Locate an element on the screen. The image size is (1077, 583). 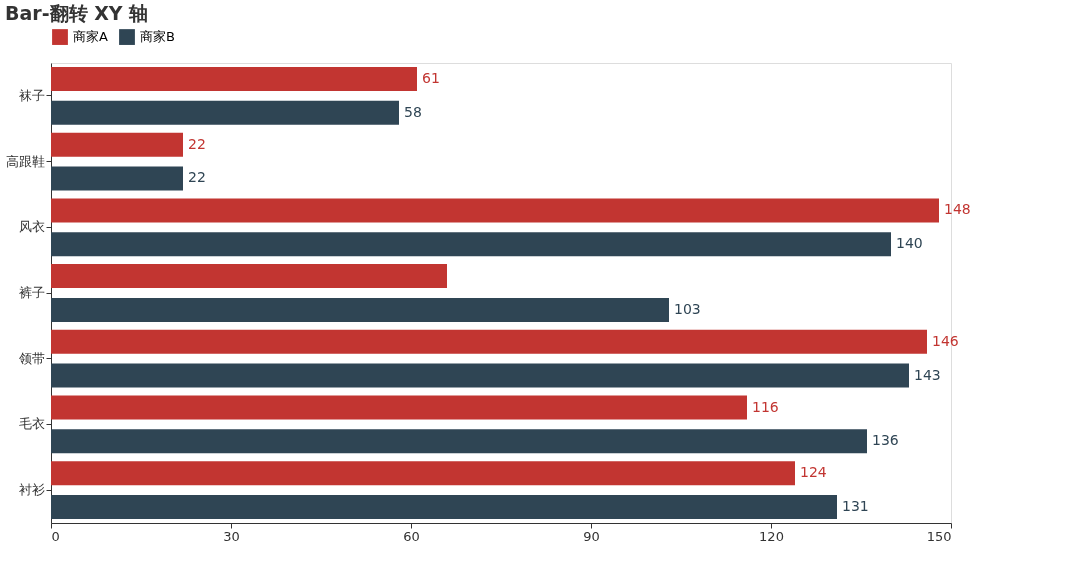
legend-label: 商家B is located at coordinates (157, 37).